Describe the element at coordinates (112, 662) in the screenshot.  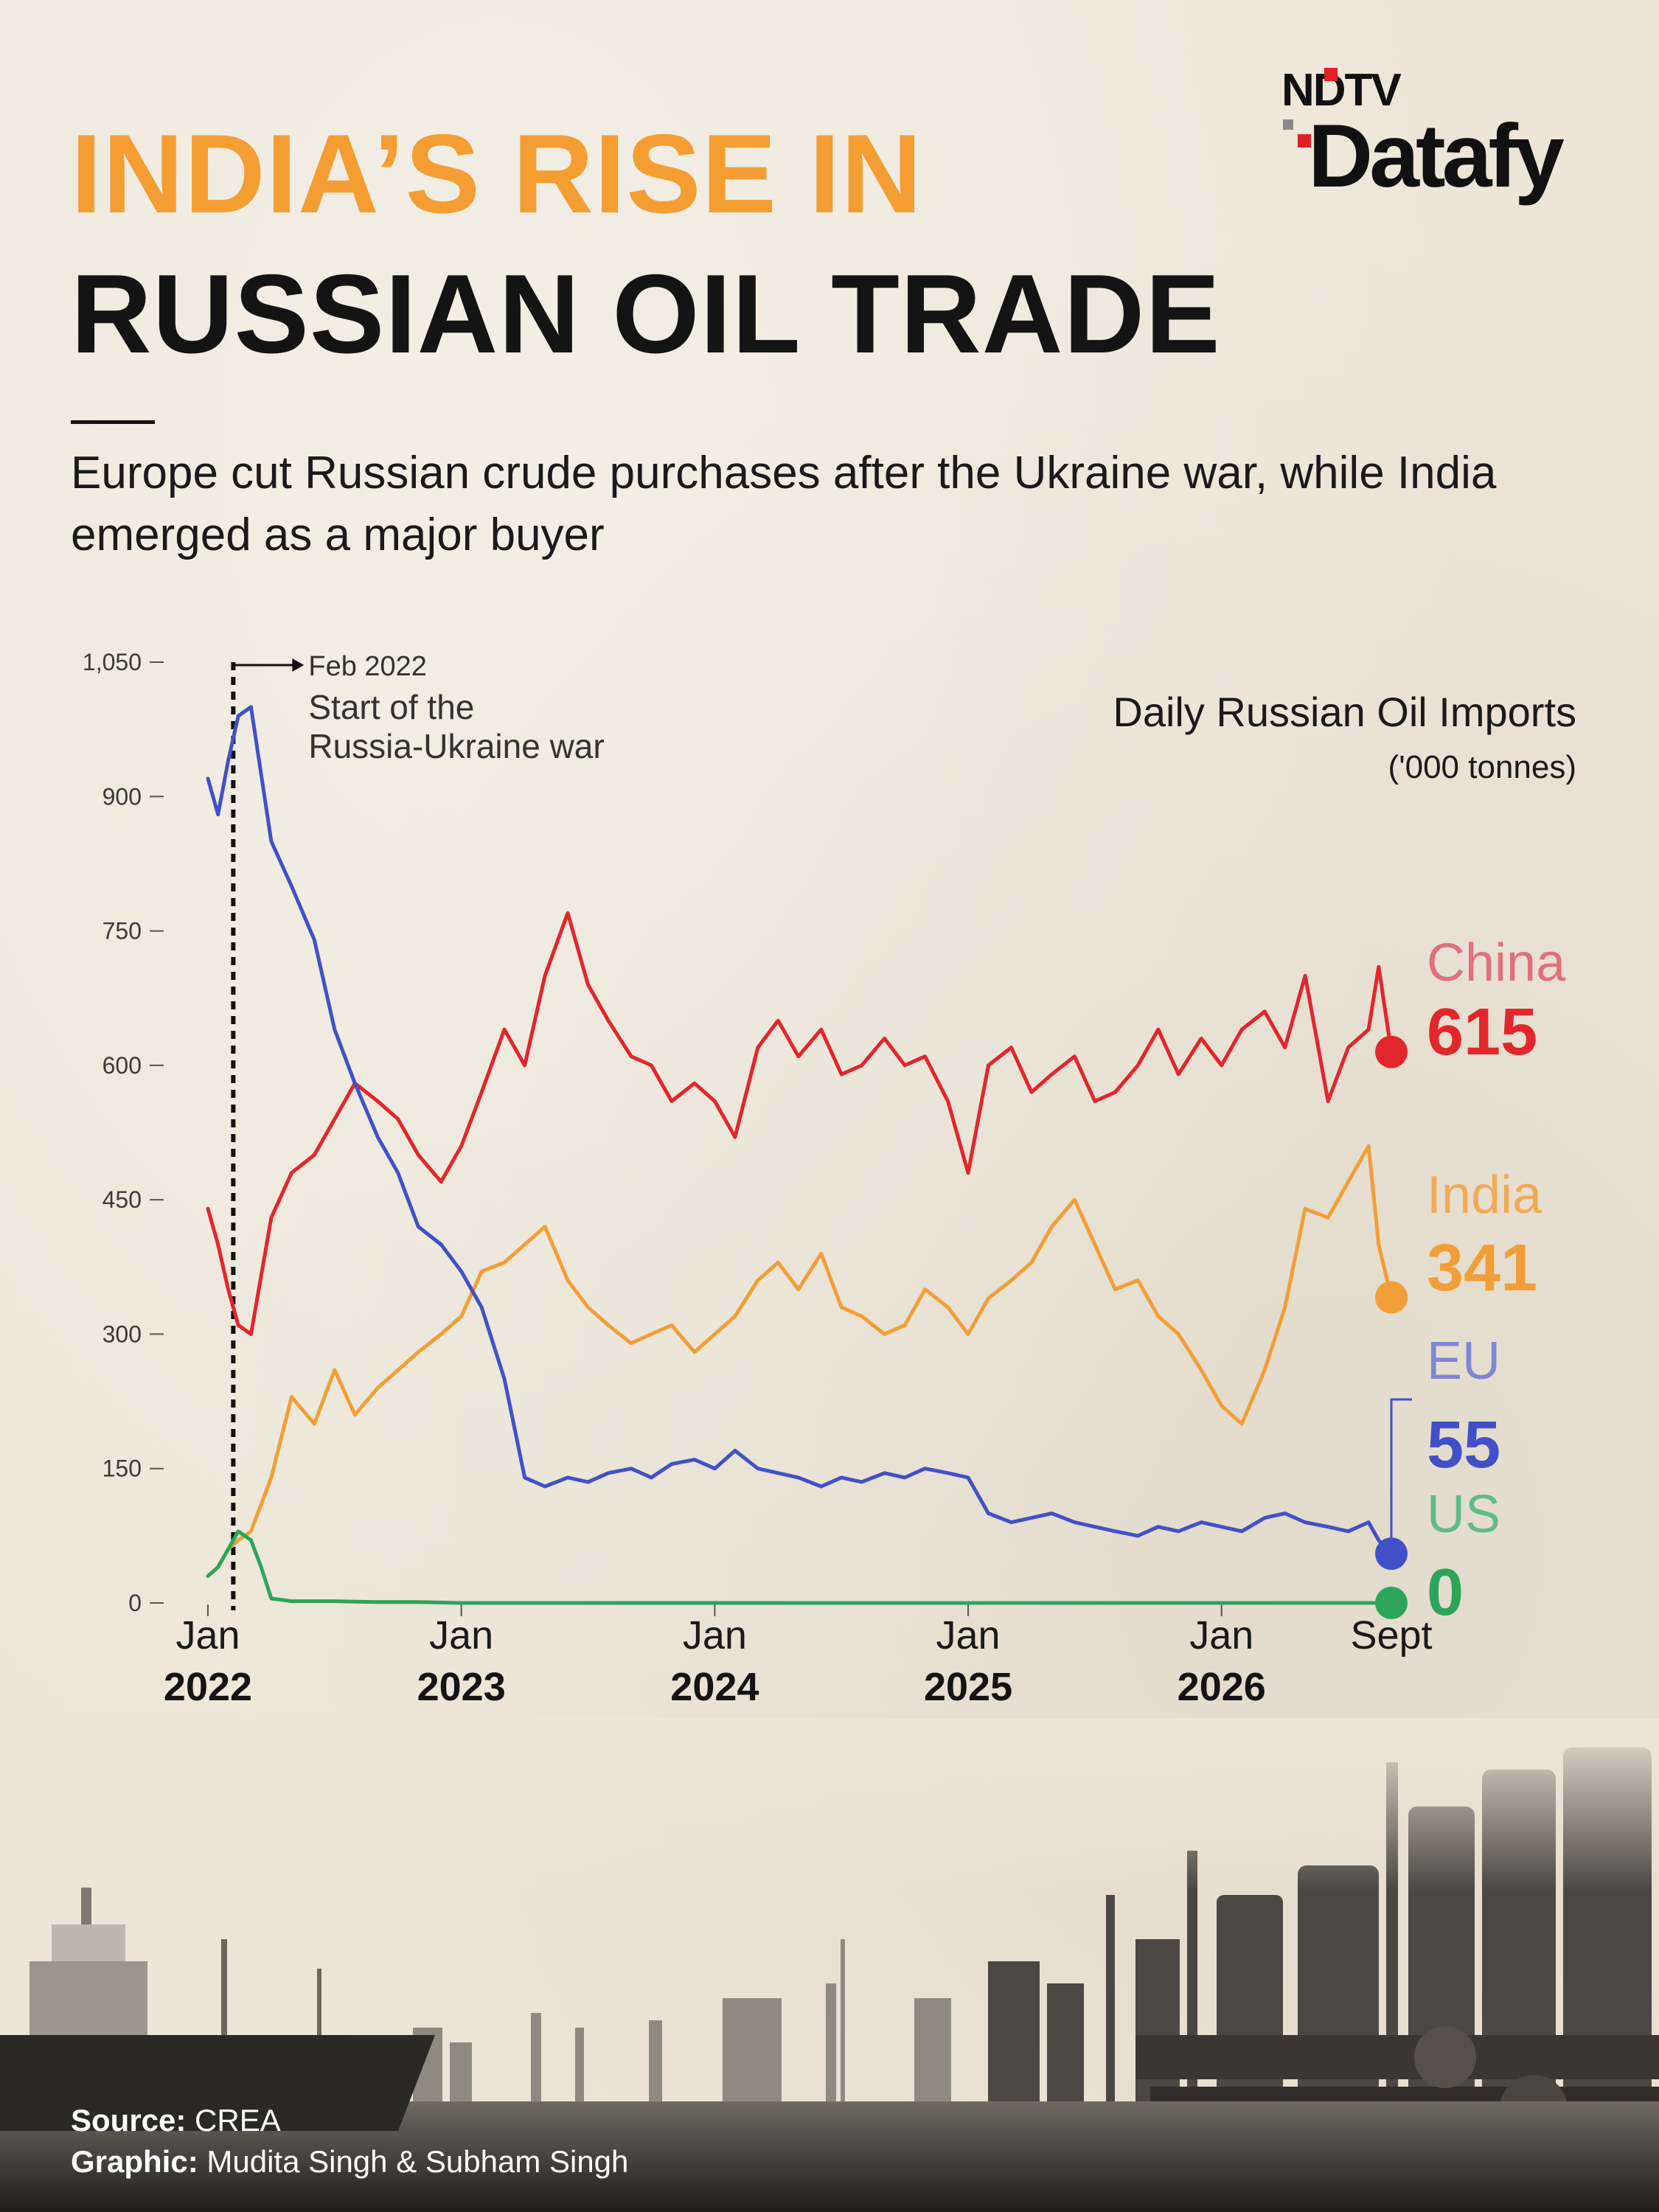
I see `y-tick-label: 1,050` at that location.